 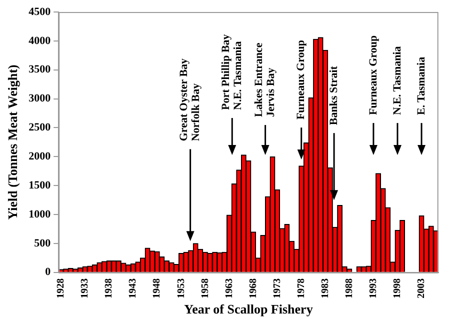 I want to click on y-tick-label: 4500, so click(x=40, y=12).